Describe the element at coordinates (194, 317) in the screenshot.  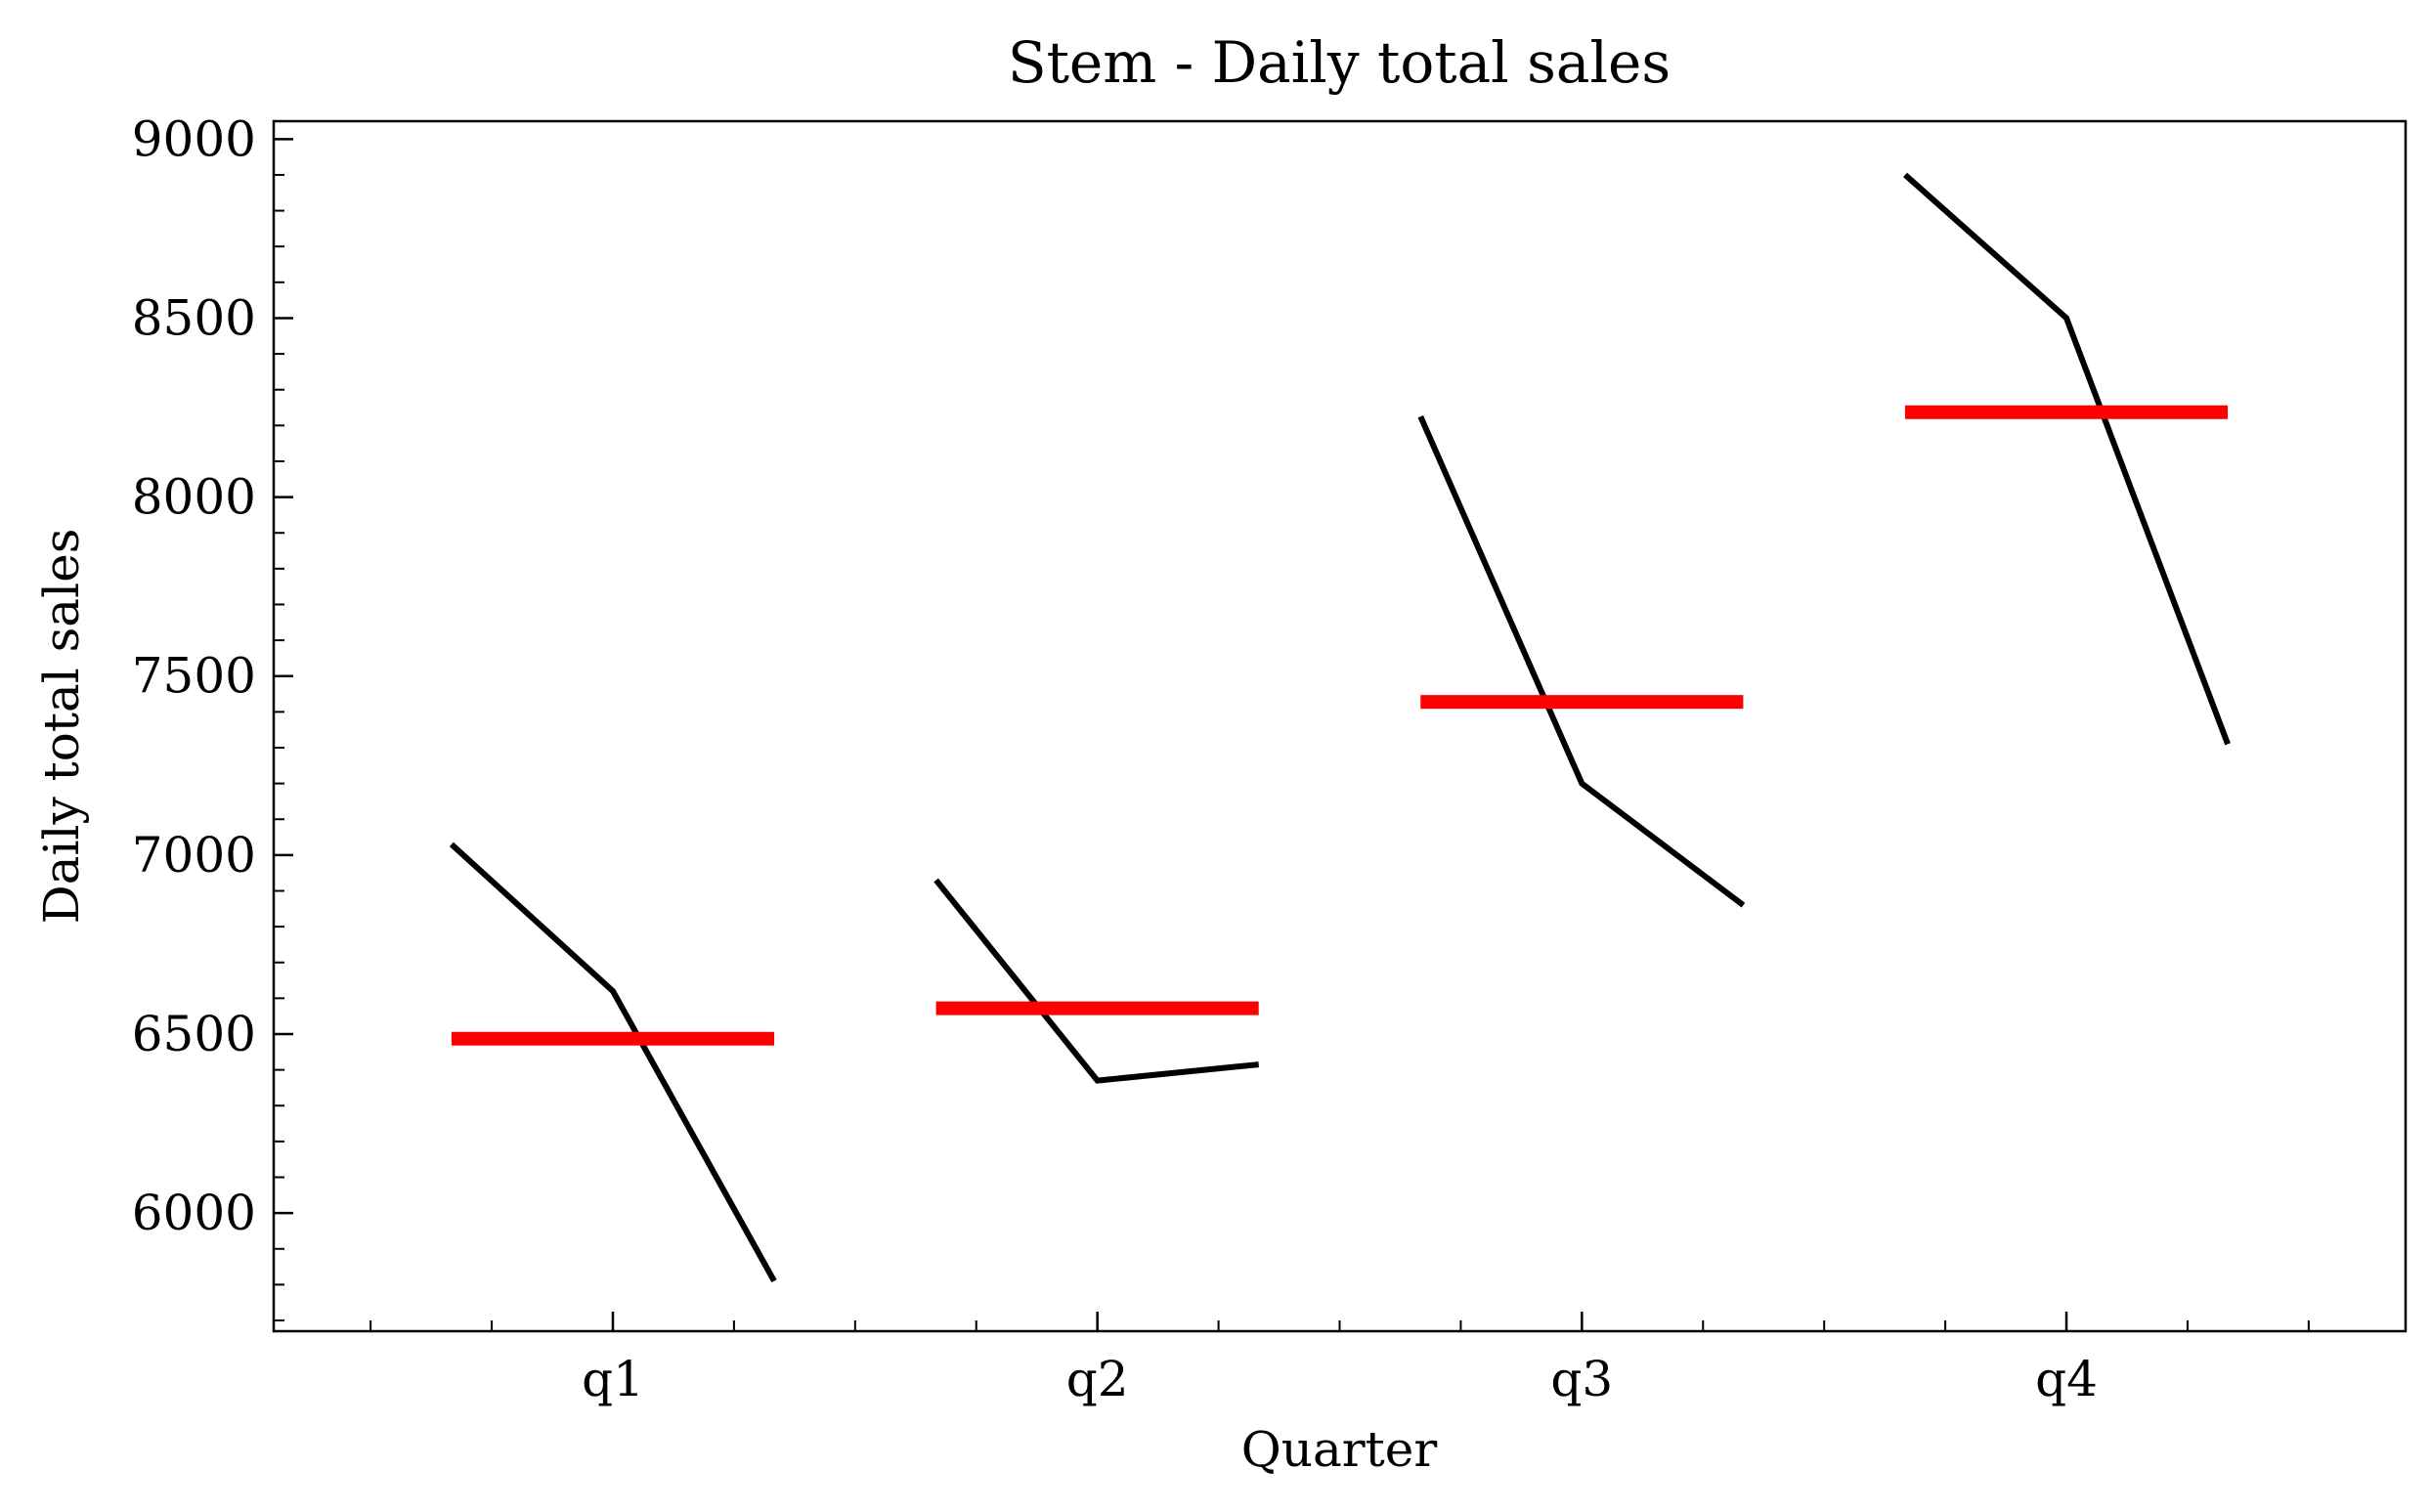
I see `y-tick-label: 8500` at that location.